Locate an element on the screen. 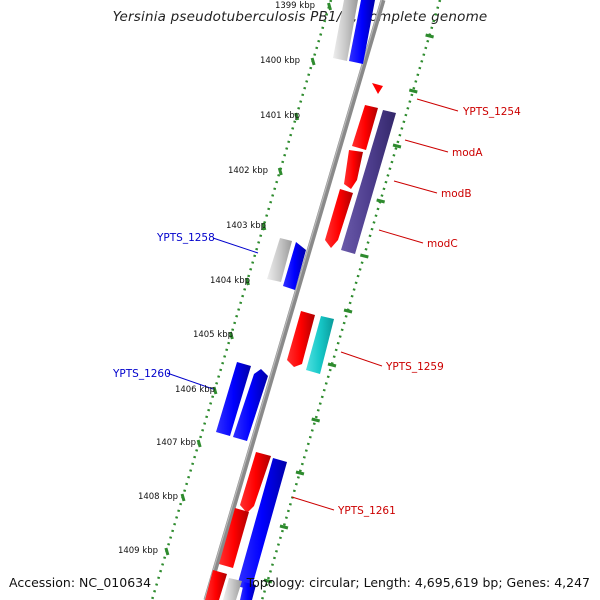 This screenshot has height=600, width=600. gene-red-1408b is located at coordinates (234, 538).